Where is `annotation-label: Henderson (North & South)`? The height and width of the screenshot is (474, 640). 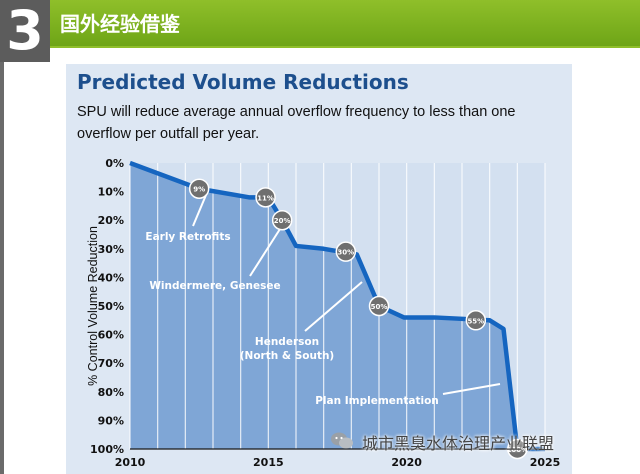 annotation-label: Henderson (North & South) is located at coordinates (287, 349).